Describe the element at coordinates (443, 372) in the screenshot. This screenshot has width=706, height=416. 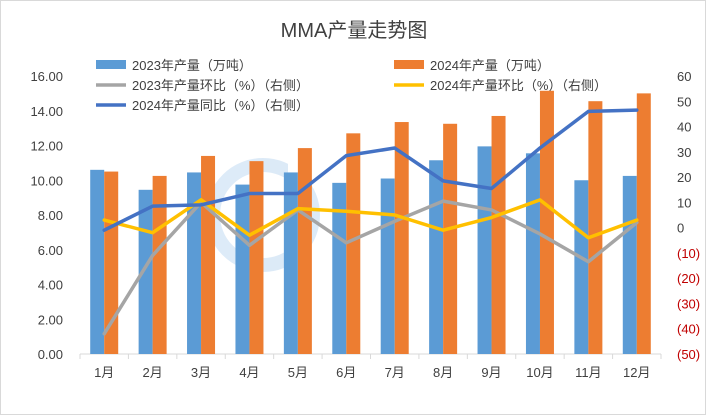
I see `x-tick-label: 8月` at that location.